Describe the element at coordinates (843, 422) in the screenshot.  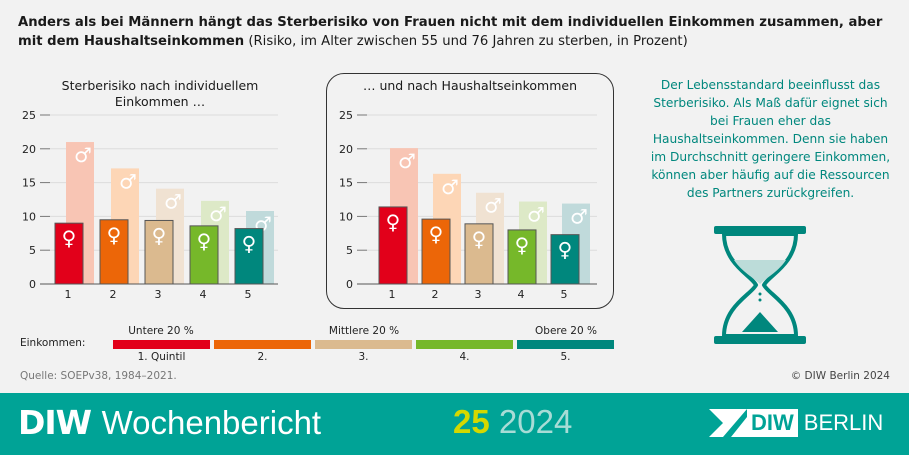
I see `logo-berlin: BERLIN` at that location.